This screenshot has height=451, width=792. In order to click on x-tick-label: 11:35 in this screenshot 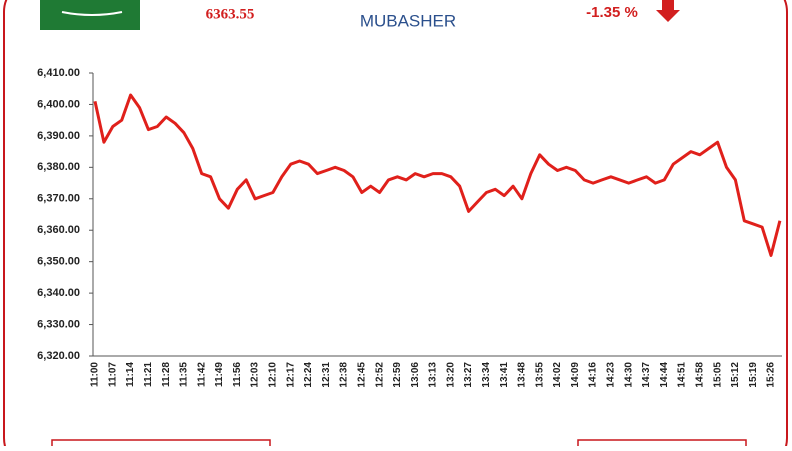, I will do `click(184, 374)`.